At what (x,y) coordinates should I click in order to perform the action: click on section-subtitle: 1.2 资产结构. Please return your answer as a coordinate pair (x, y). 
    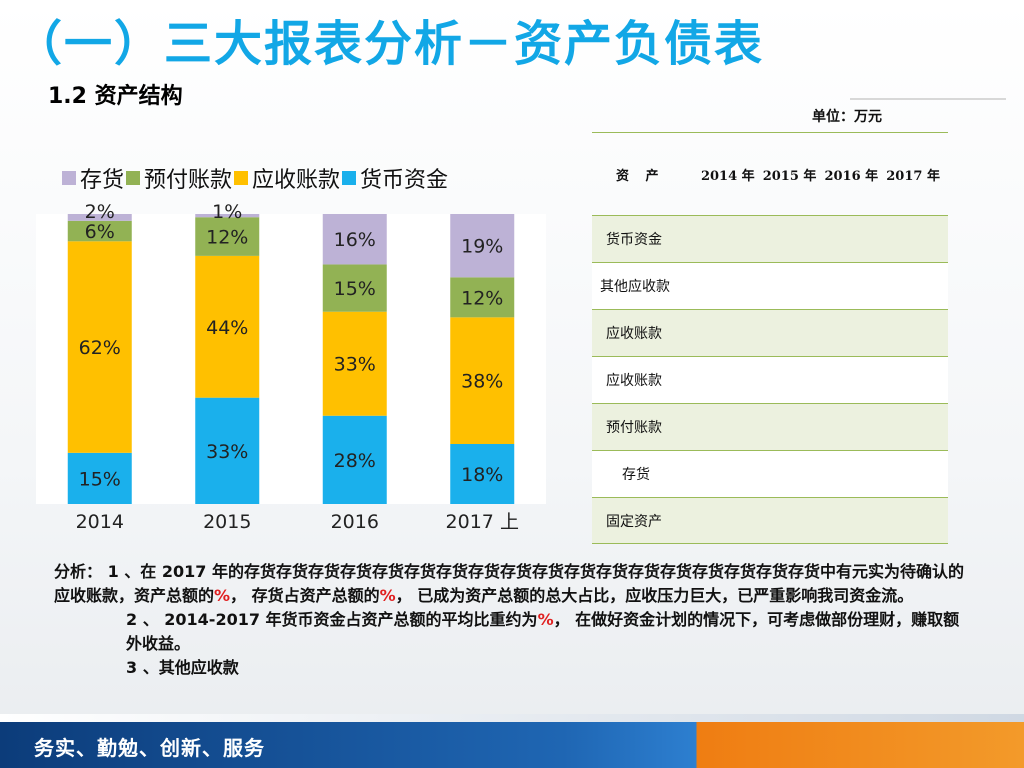
    Looking at the image, I should click on (115, 96).